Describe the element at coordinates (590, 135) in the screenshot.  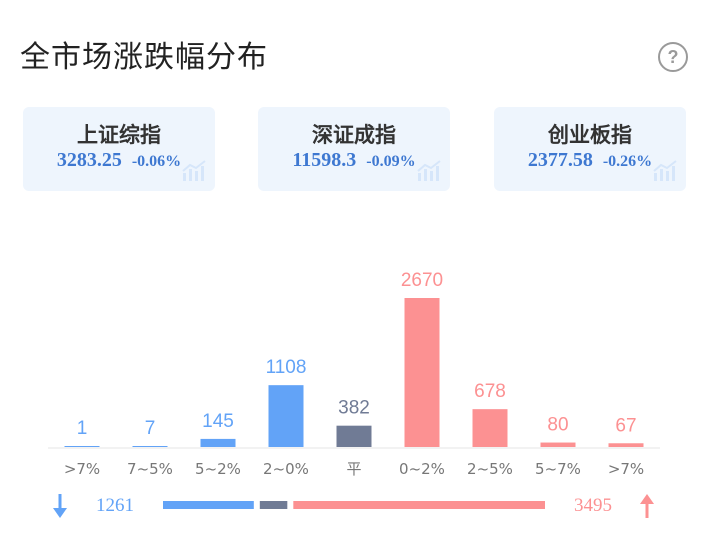
I see `index-name: 创业板指` at that location.